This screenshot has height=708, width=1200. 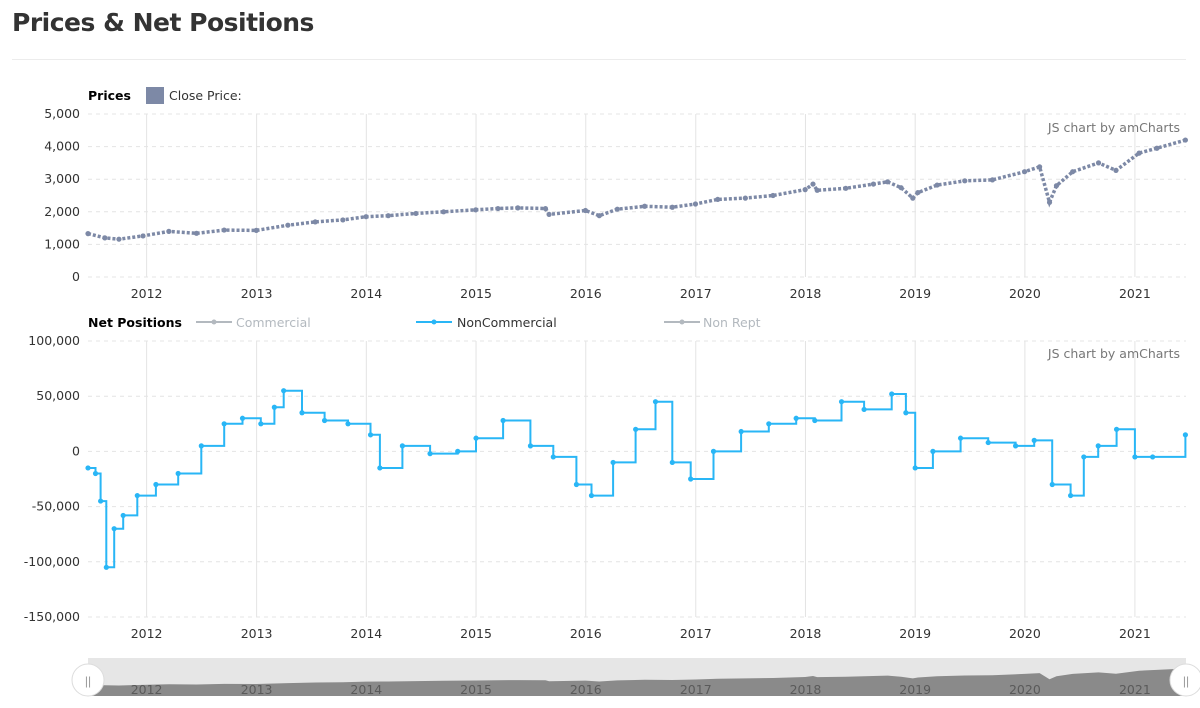 What do you see at coordinates (88, 680) in the screenshot?
I see `scrollbar-left-handle: ||` at bounding box center [88, 680].